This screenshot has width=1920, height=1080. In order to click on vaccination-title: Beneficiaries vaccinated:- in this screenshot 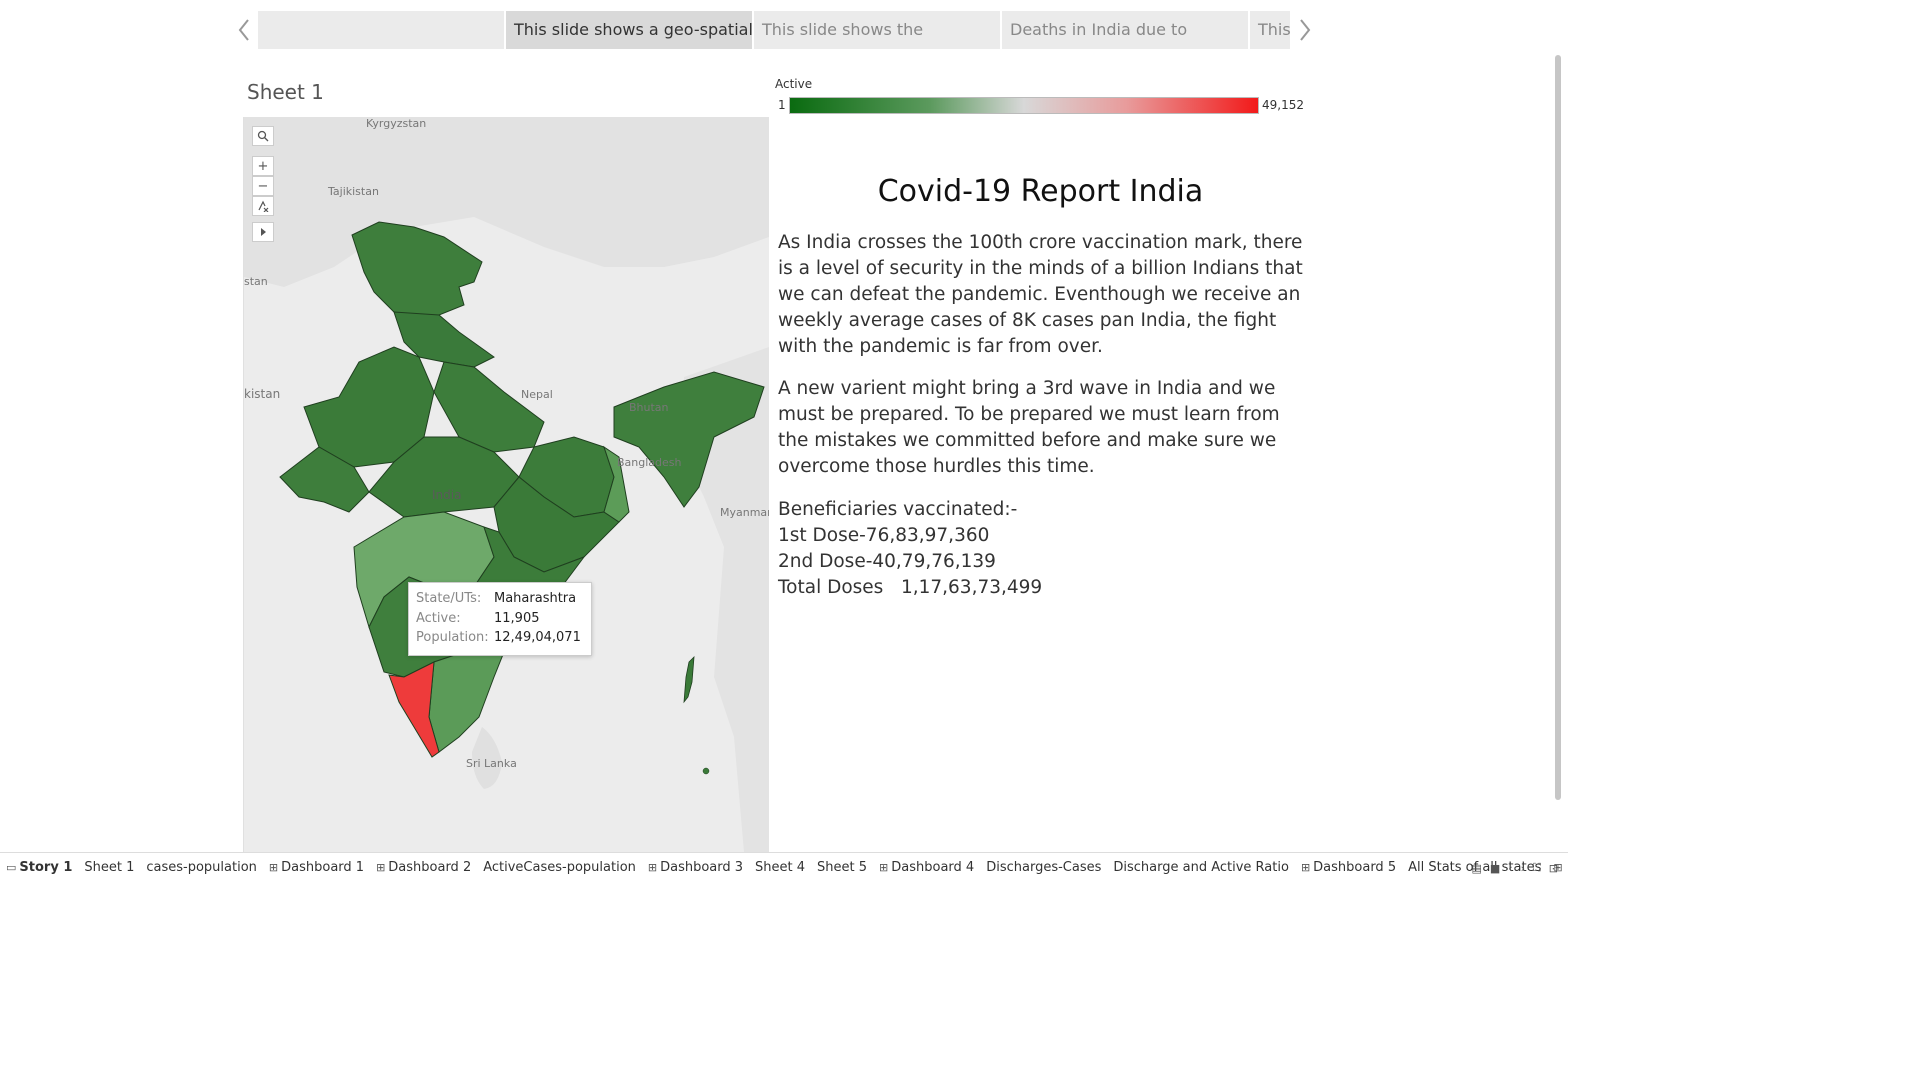, I will do `click(898, 509)`.